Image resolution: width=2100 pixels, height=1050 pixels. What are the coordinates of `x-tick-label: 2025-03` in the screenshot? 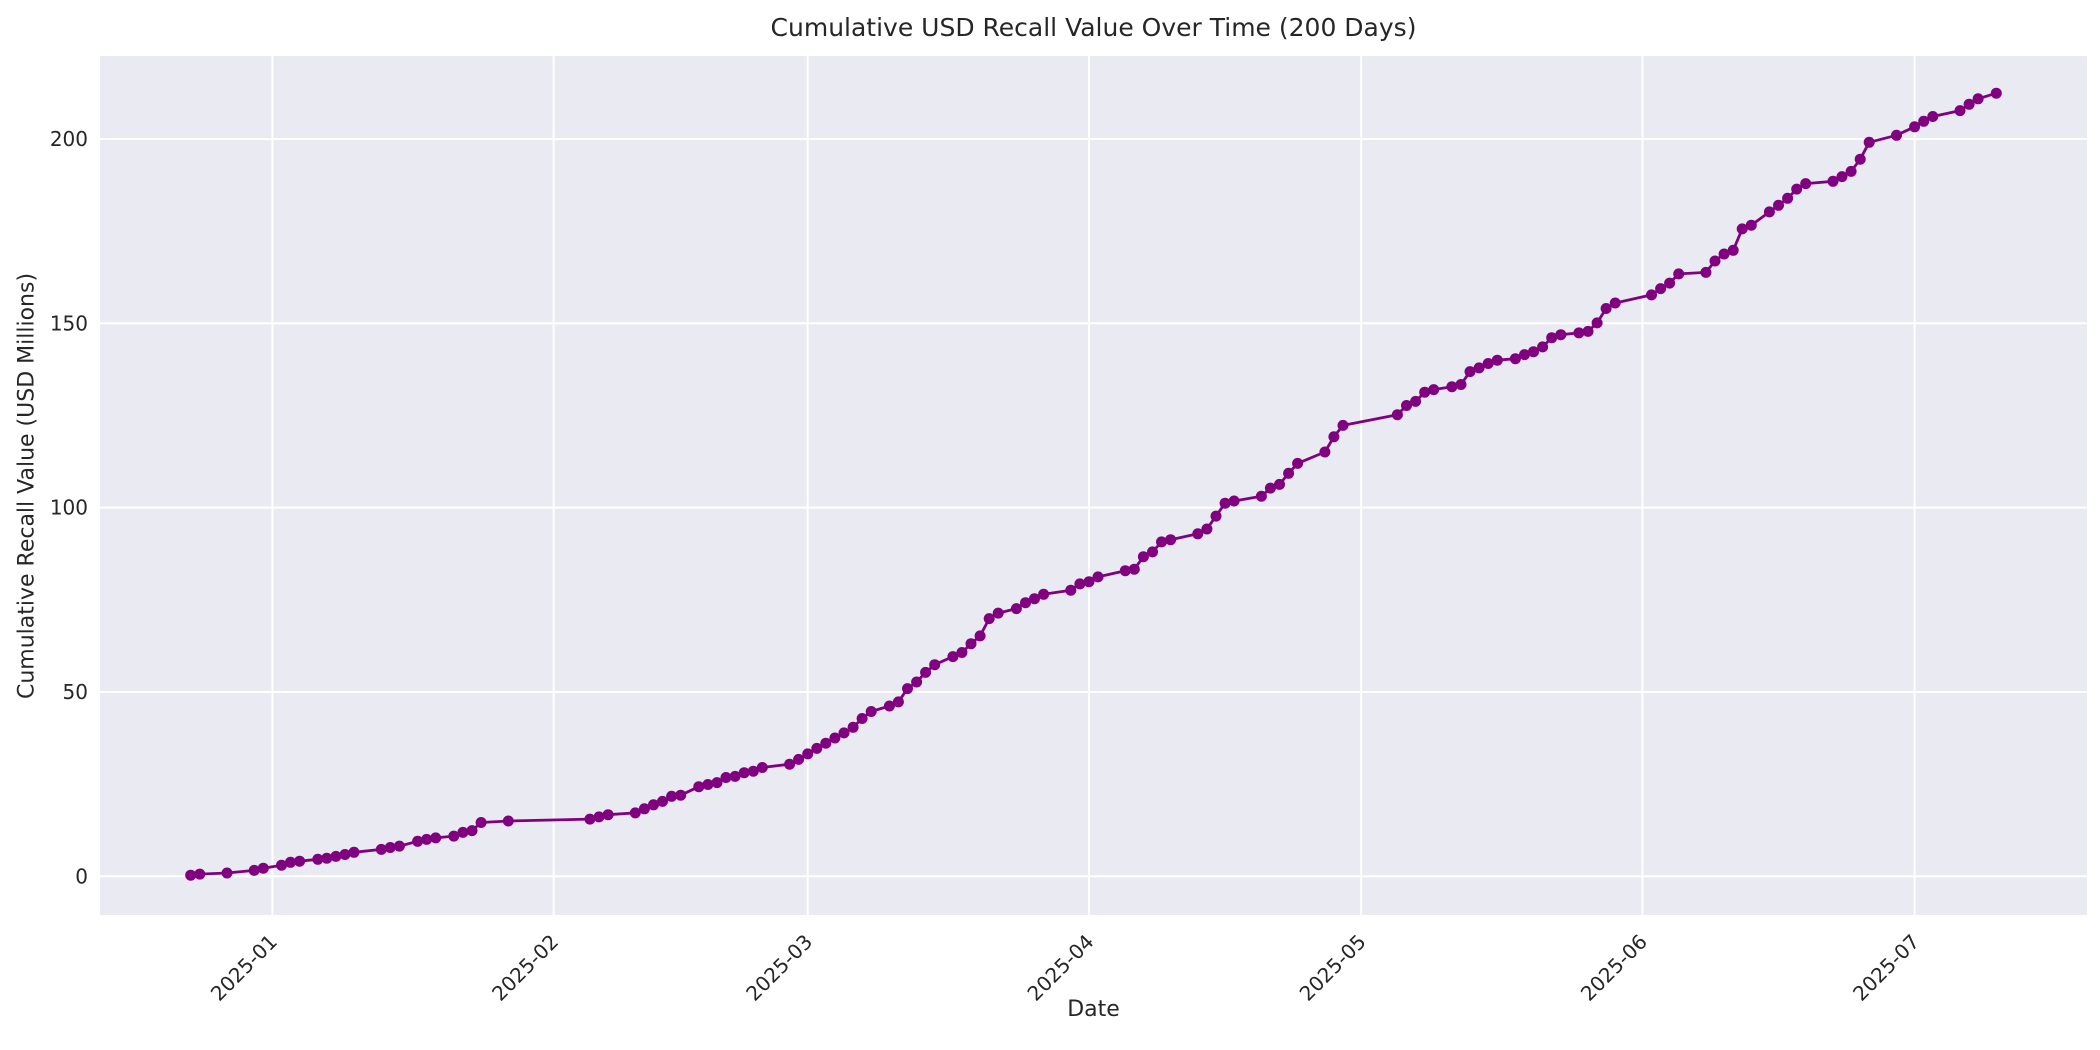 It's located at (779, 968).